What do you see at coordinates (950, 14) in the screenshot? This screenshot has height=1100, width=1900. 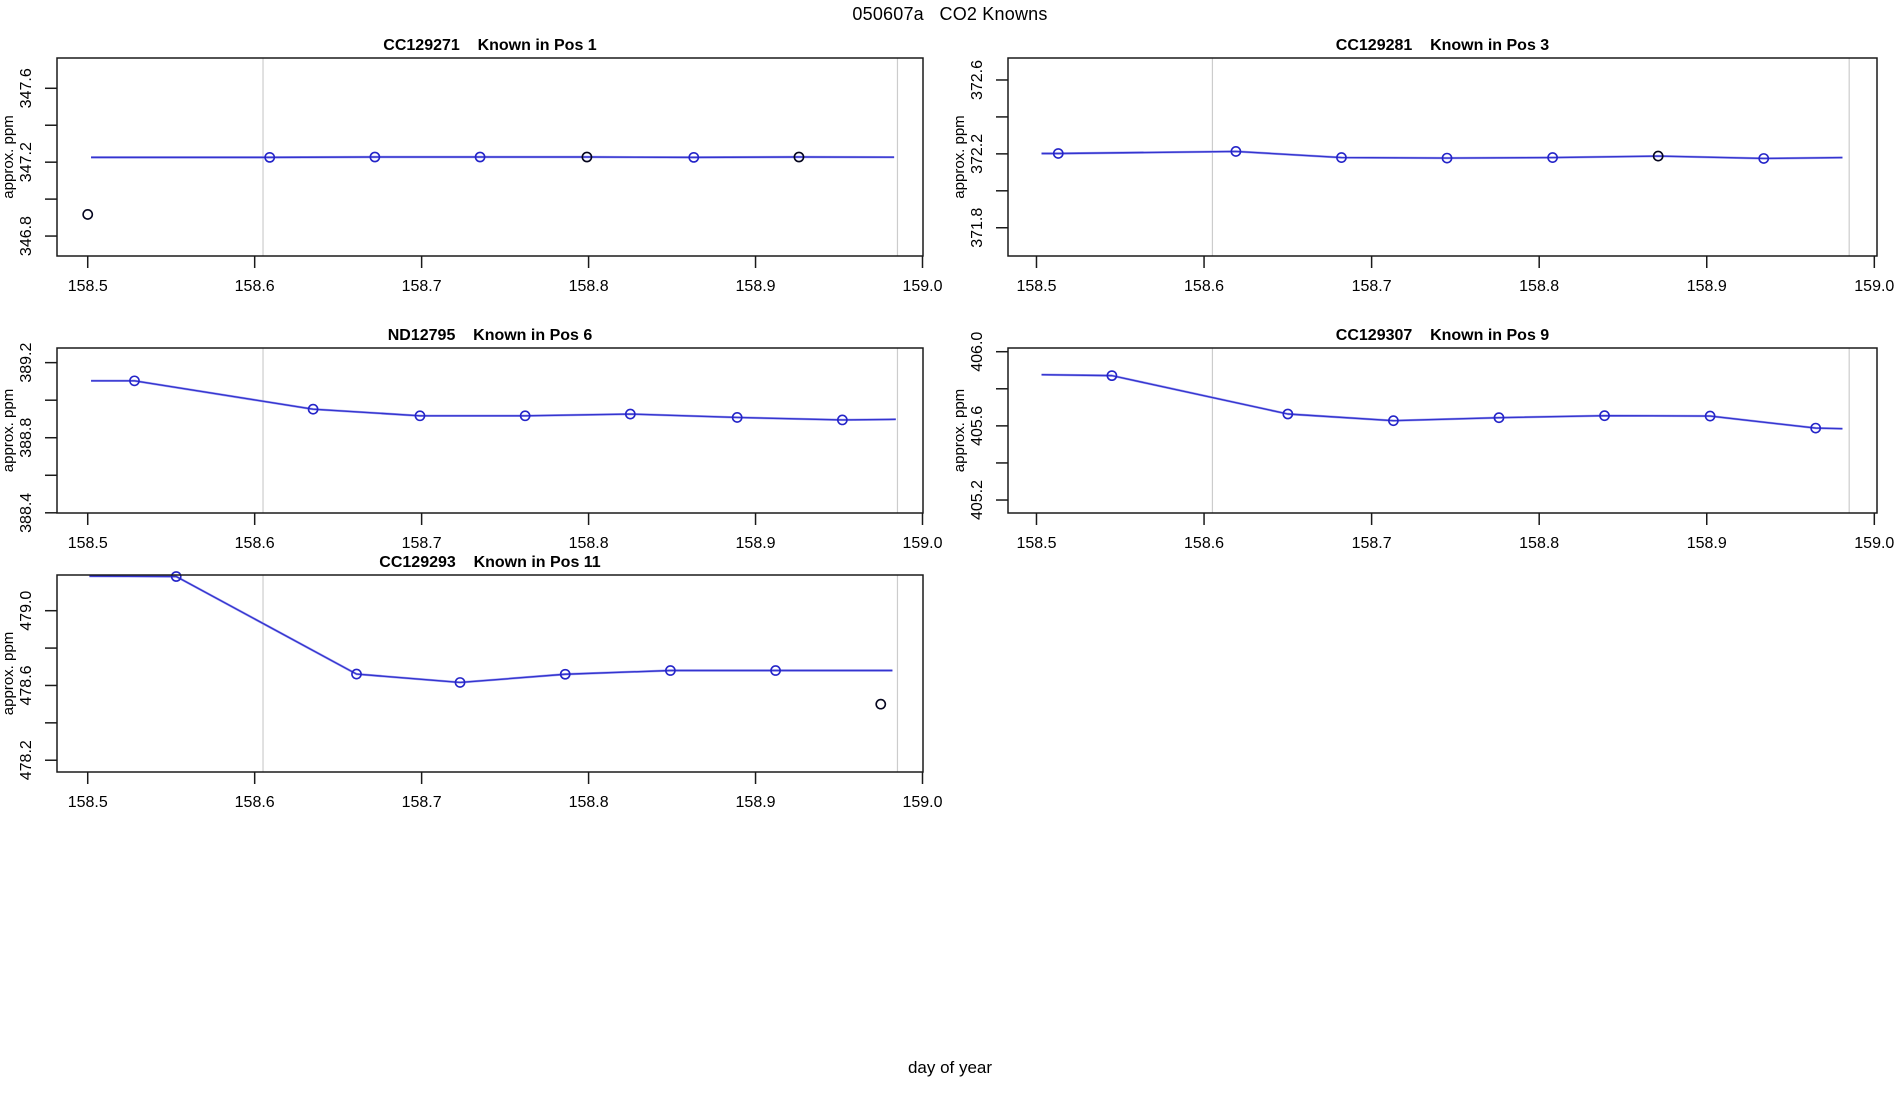 I see `main-title: 050607a CO2 Knowns` at bounding box center [950, 14].